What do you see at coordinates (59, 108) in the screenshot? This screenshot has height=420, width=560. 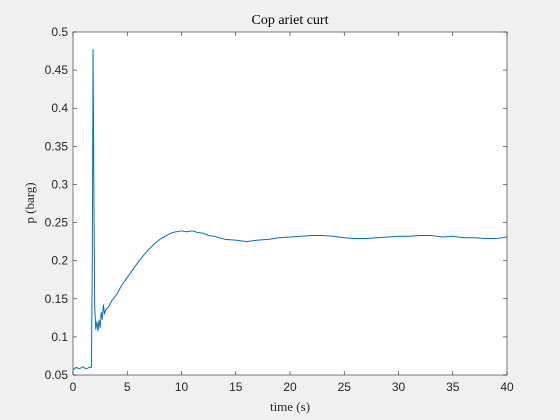 I see `y-tick-label: 0.4` at bounding box center [59, 108].